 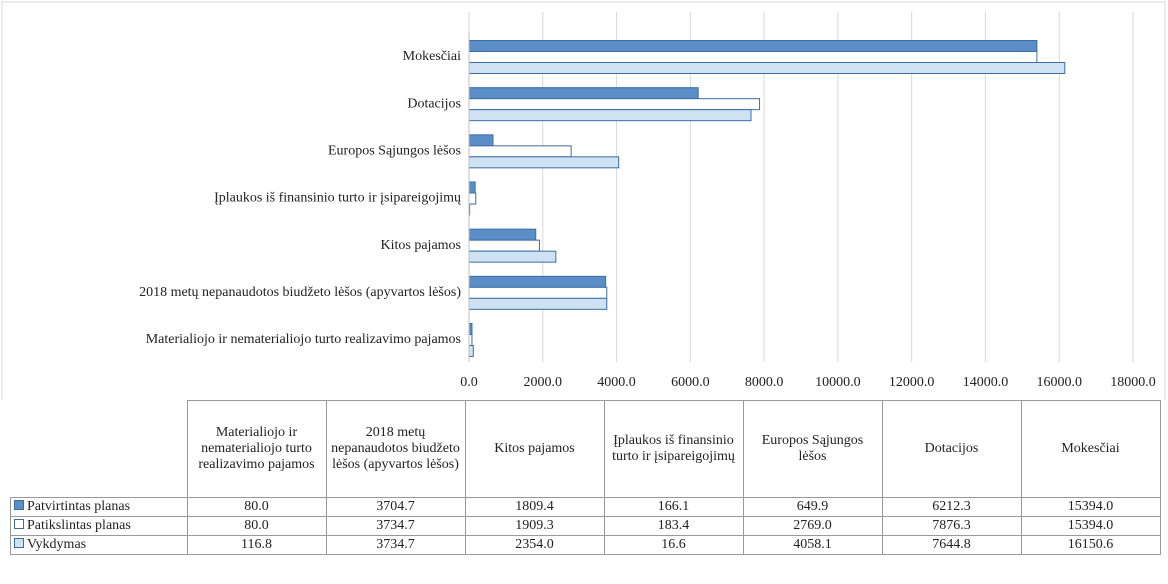 What do you see at coordinates (79, 525) in the screenshot?
I see `legend-label: Patikslintas planas` at bounding box center [79, 525].